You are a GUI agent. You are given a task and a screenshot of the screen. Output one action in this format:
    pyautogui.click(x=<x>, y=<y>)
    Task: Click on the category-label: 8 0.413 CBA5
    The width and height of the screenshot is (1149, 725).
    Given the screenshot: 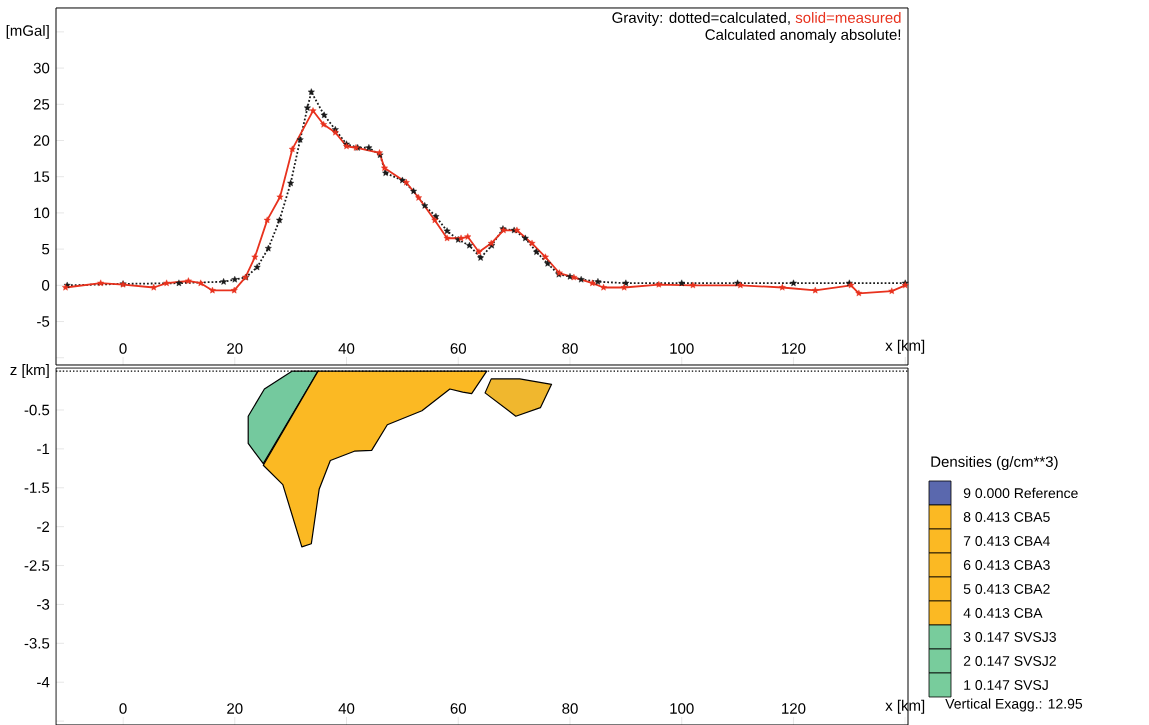 What is the action you would take?
    pyautogui.click(x=1006, y=517)
    